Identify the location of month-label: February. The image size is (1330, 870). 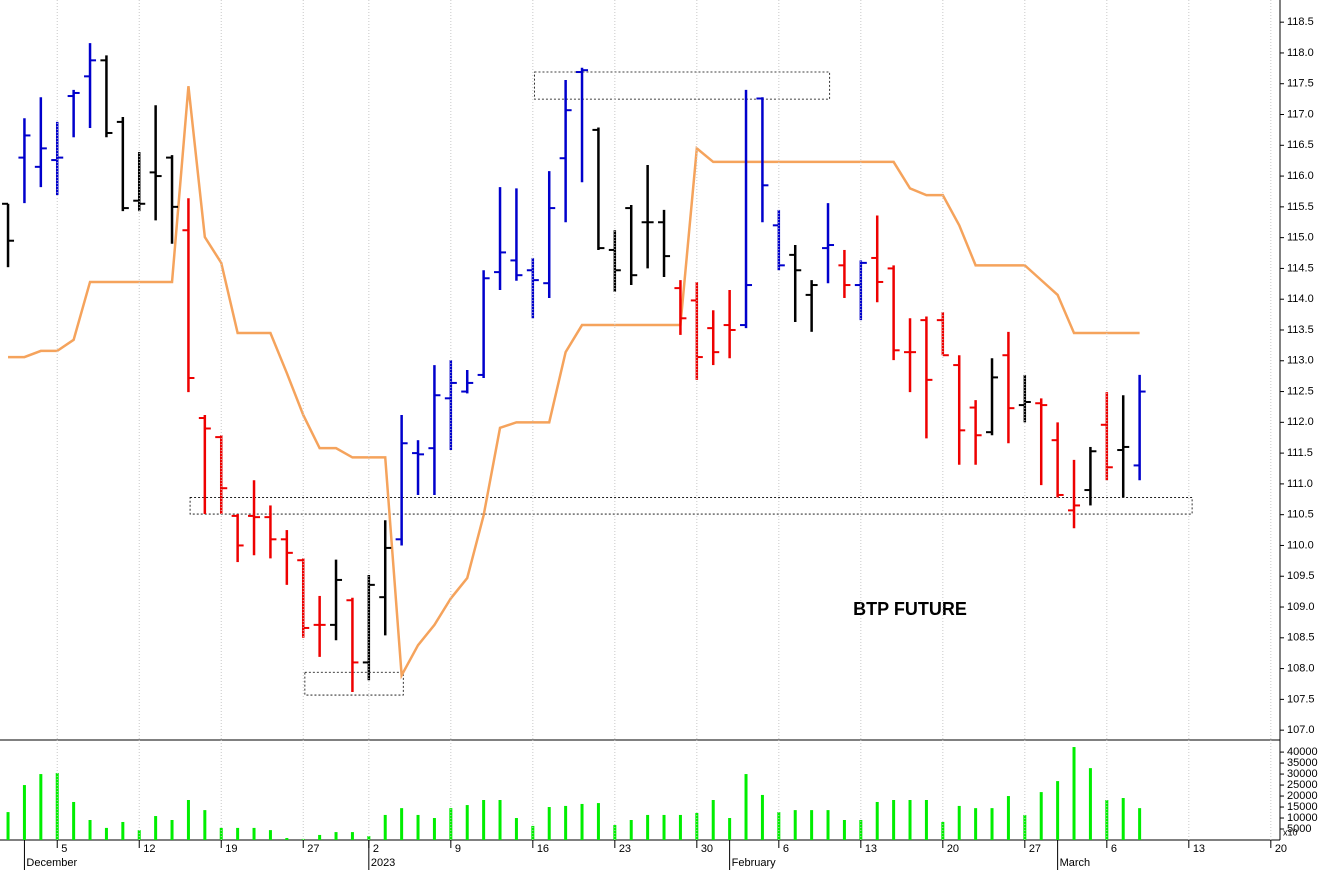
(754, 863).